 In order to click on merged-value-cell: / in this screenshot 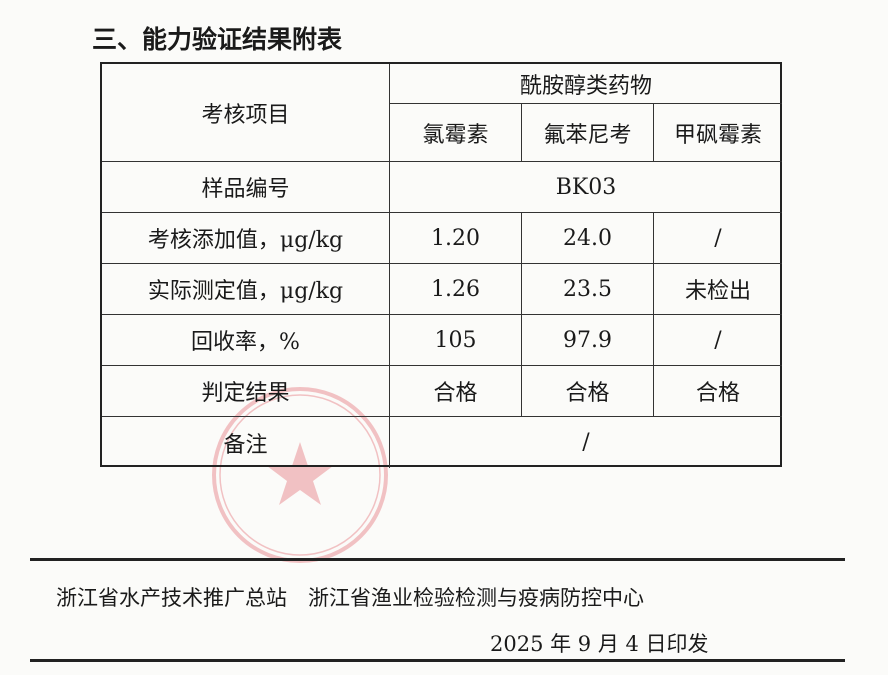, I will do `click(586, 442)`.